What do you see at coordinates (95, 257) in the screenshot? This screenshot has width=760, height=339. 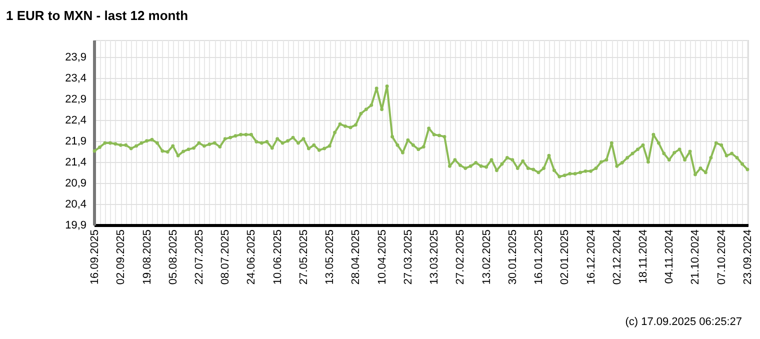 I see `x-tick-label: 16.09.2025` at bounding box center [95, 257].